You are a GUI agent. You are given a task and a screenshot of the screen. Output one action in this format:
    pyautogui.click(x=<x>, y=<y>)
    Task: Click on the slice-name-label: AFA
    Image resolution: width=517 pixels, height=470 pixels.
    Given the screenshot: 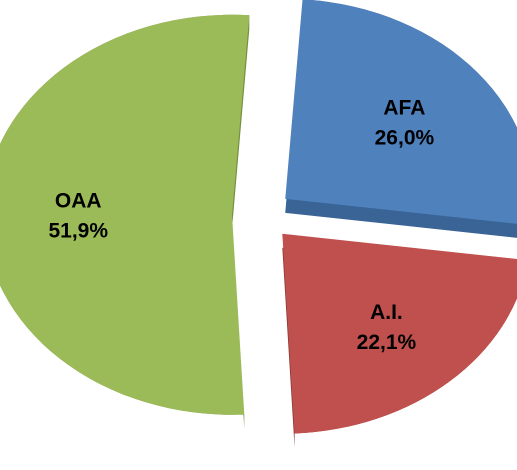 What is the action you would take?
    pyautogui.click(x=404, y=108)
    